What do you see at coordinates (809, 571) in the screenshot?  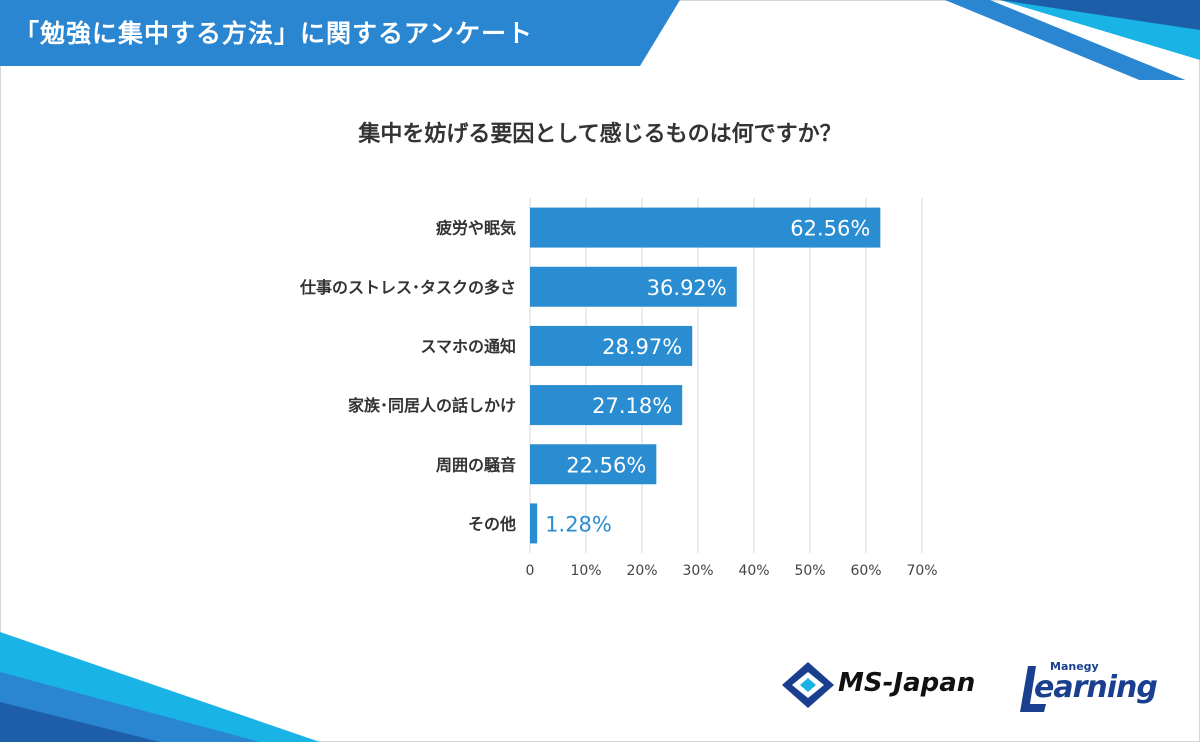 I see `x-tick-label: 50%` at bounding box center [809, 571].